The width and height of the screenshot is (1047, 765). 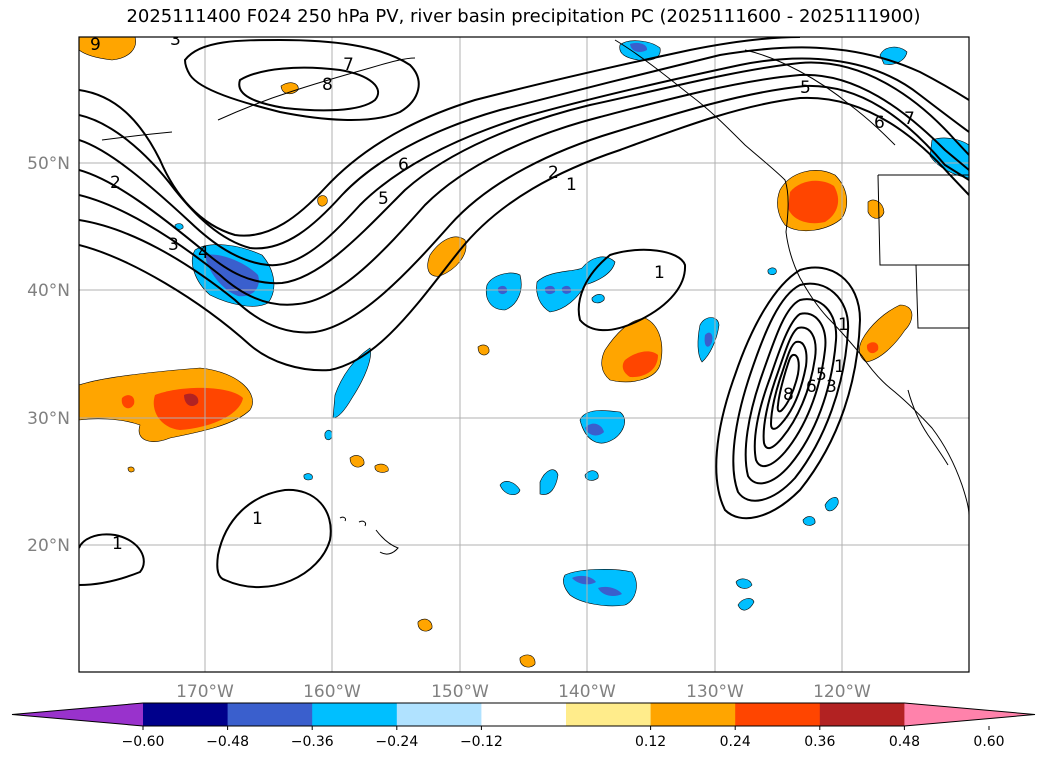 What do you see at coordinates (48, 419) in the screenshot?
I see `lat-label: 30°N` at bounding box center [48, 419].